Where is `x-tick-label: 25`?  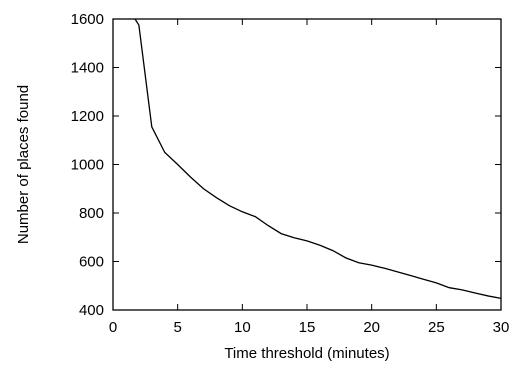 x-tick-label: 25 is located at coordinates (436, 327).